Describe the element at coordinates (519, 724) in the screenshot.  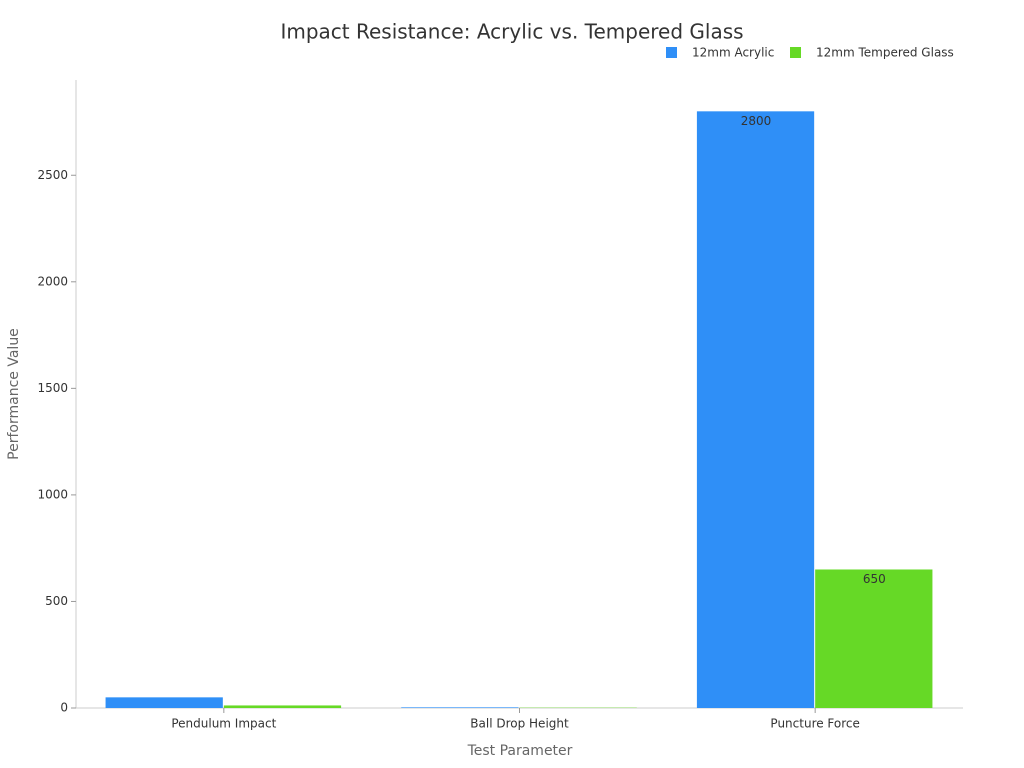
I see `x-tick-label: Ball Drop Height` at that location.